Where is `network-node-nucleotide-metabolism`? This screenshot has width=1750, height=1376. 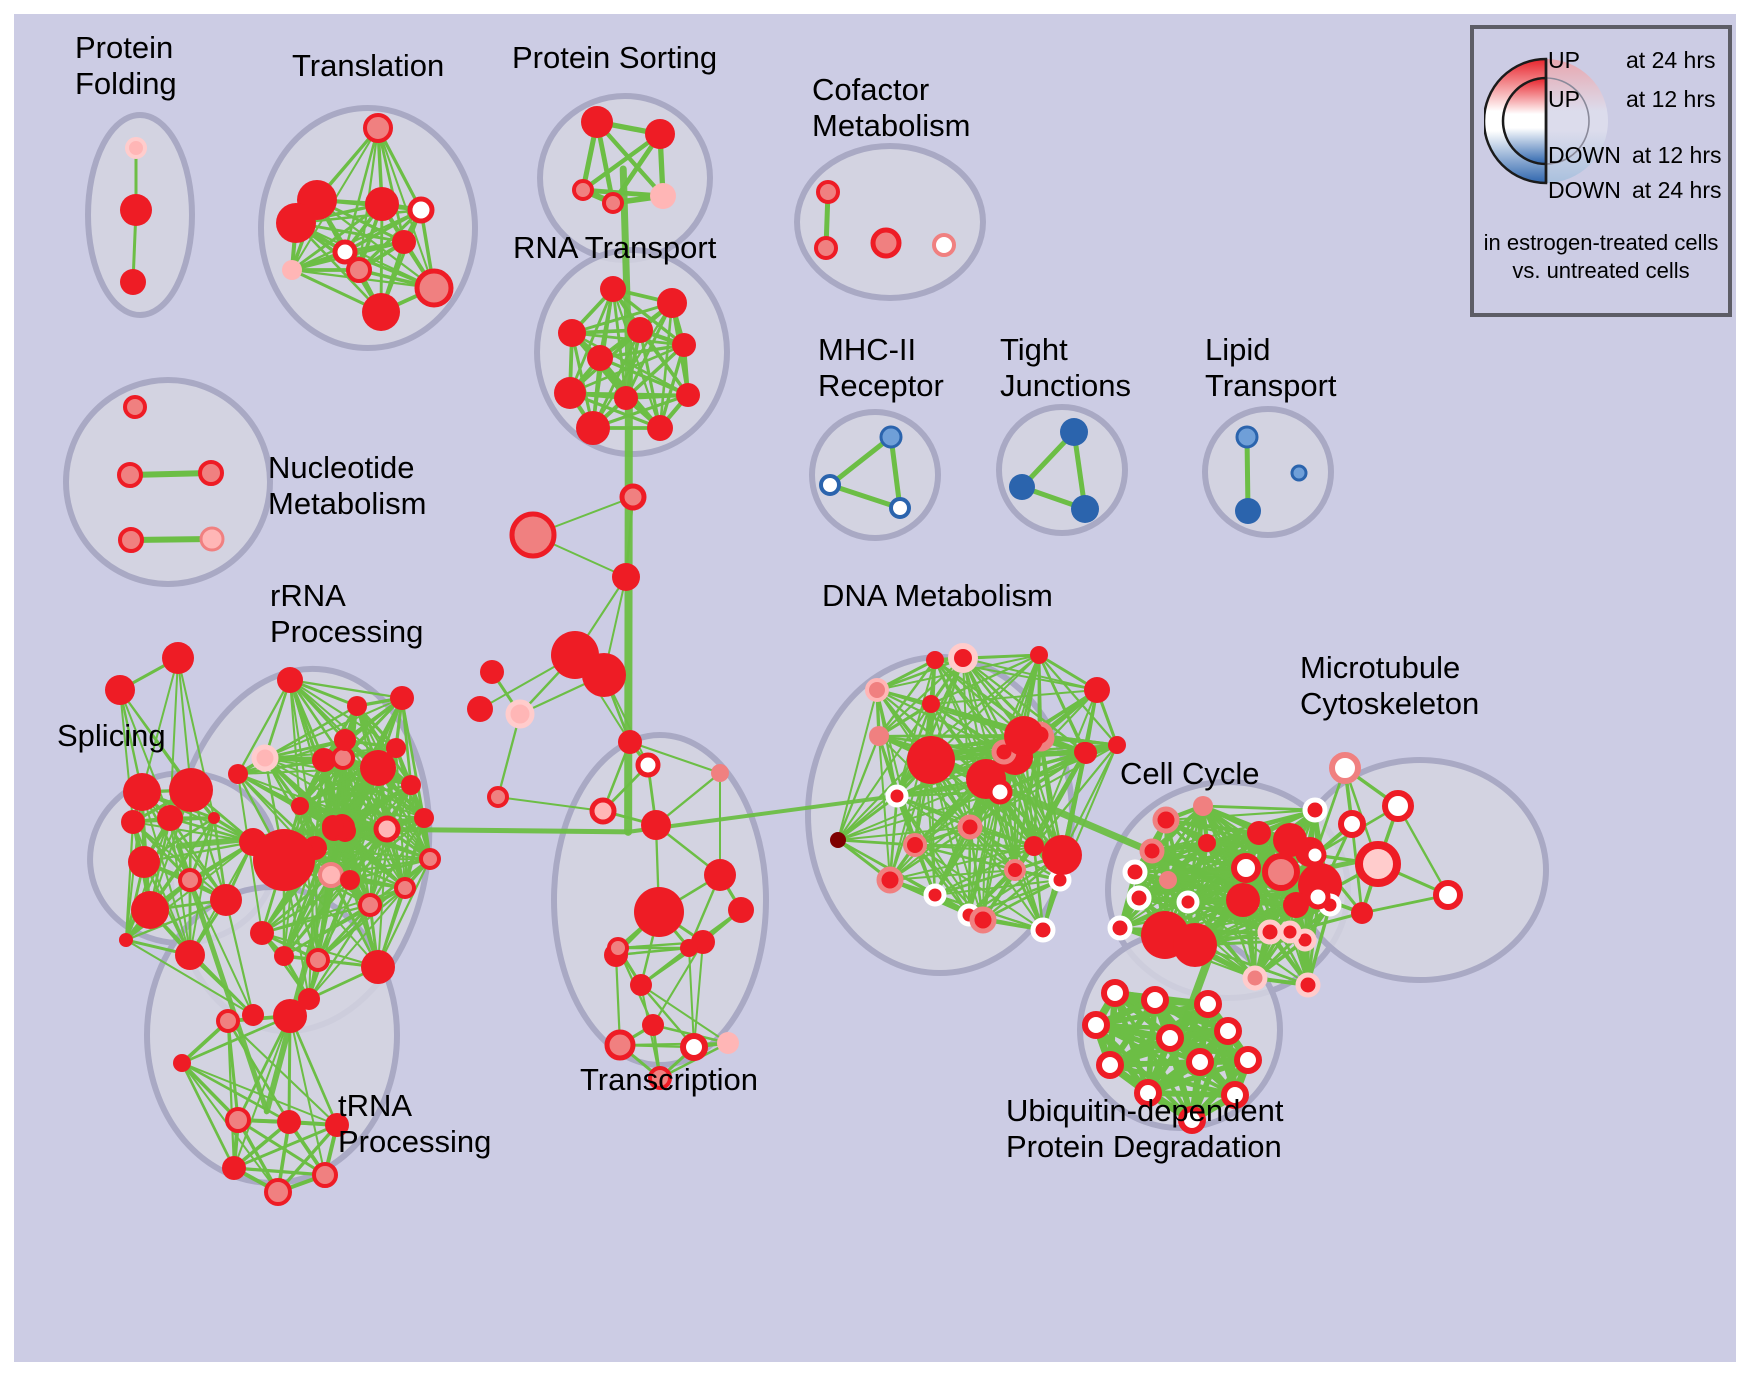
network-node-nucleotide-metabolism is located at coordinates (130, 475).